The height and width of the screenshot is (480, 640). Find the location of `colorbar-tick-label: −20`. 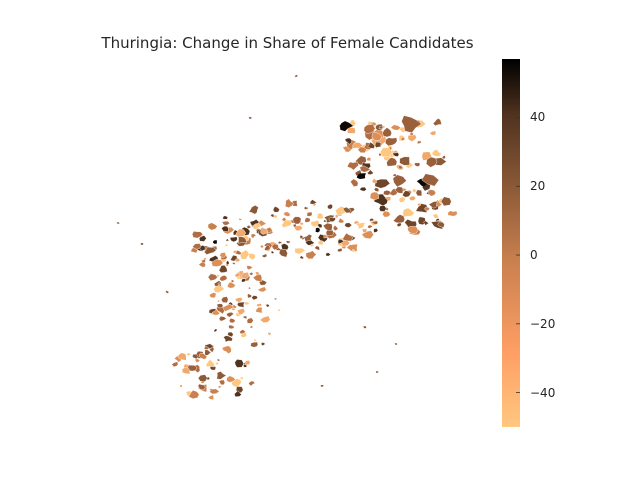

colorbar-tick-label: −20 is located at coordinates (543, 323).